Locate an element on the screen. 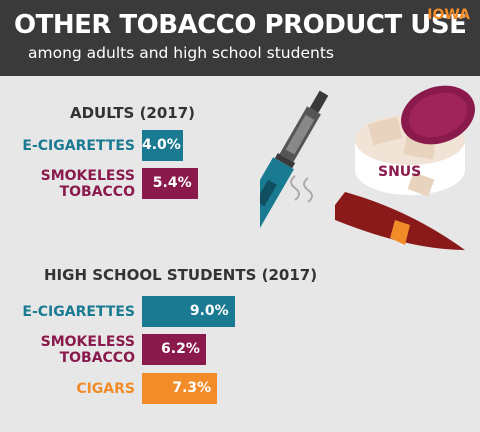 This screenshot has height=432, width=480. category-label: CIGARS is located at coordinates (105, 388).